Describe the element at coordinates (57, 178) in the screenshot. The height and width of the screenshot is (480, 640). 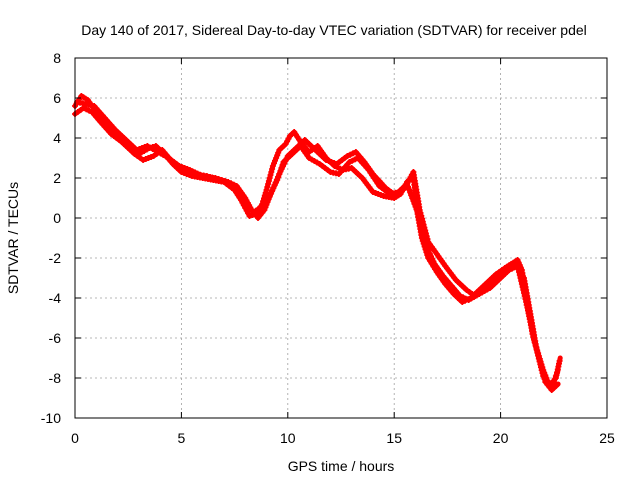
I see `y-tick-label: 2` at that location.